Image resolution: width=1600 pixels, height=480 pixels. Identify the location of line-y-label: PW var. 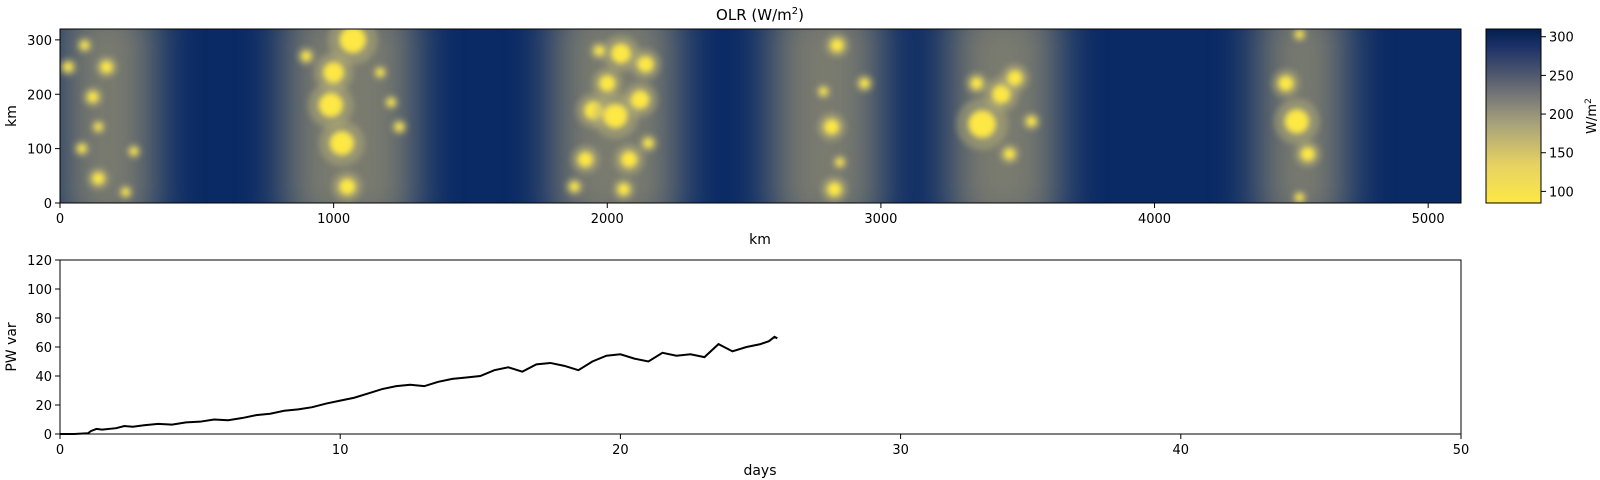
(12, 347).